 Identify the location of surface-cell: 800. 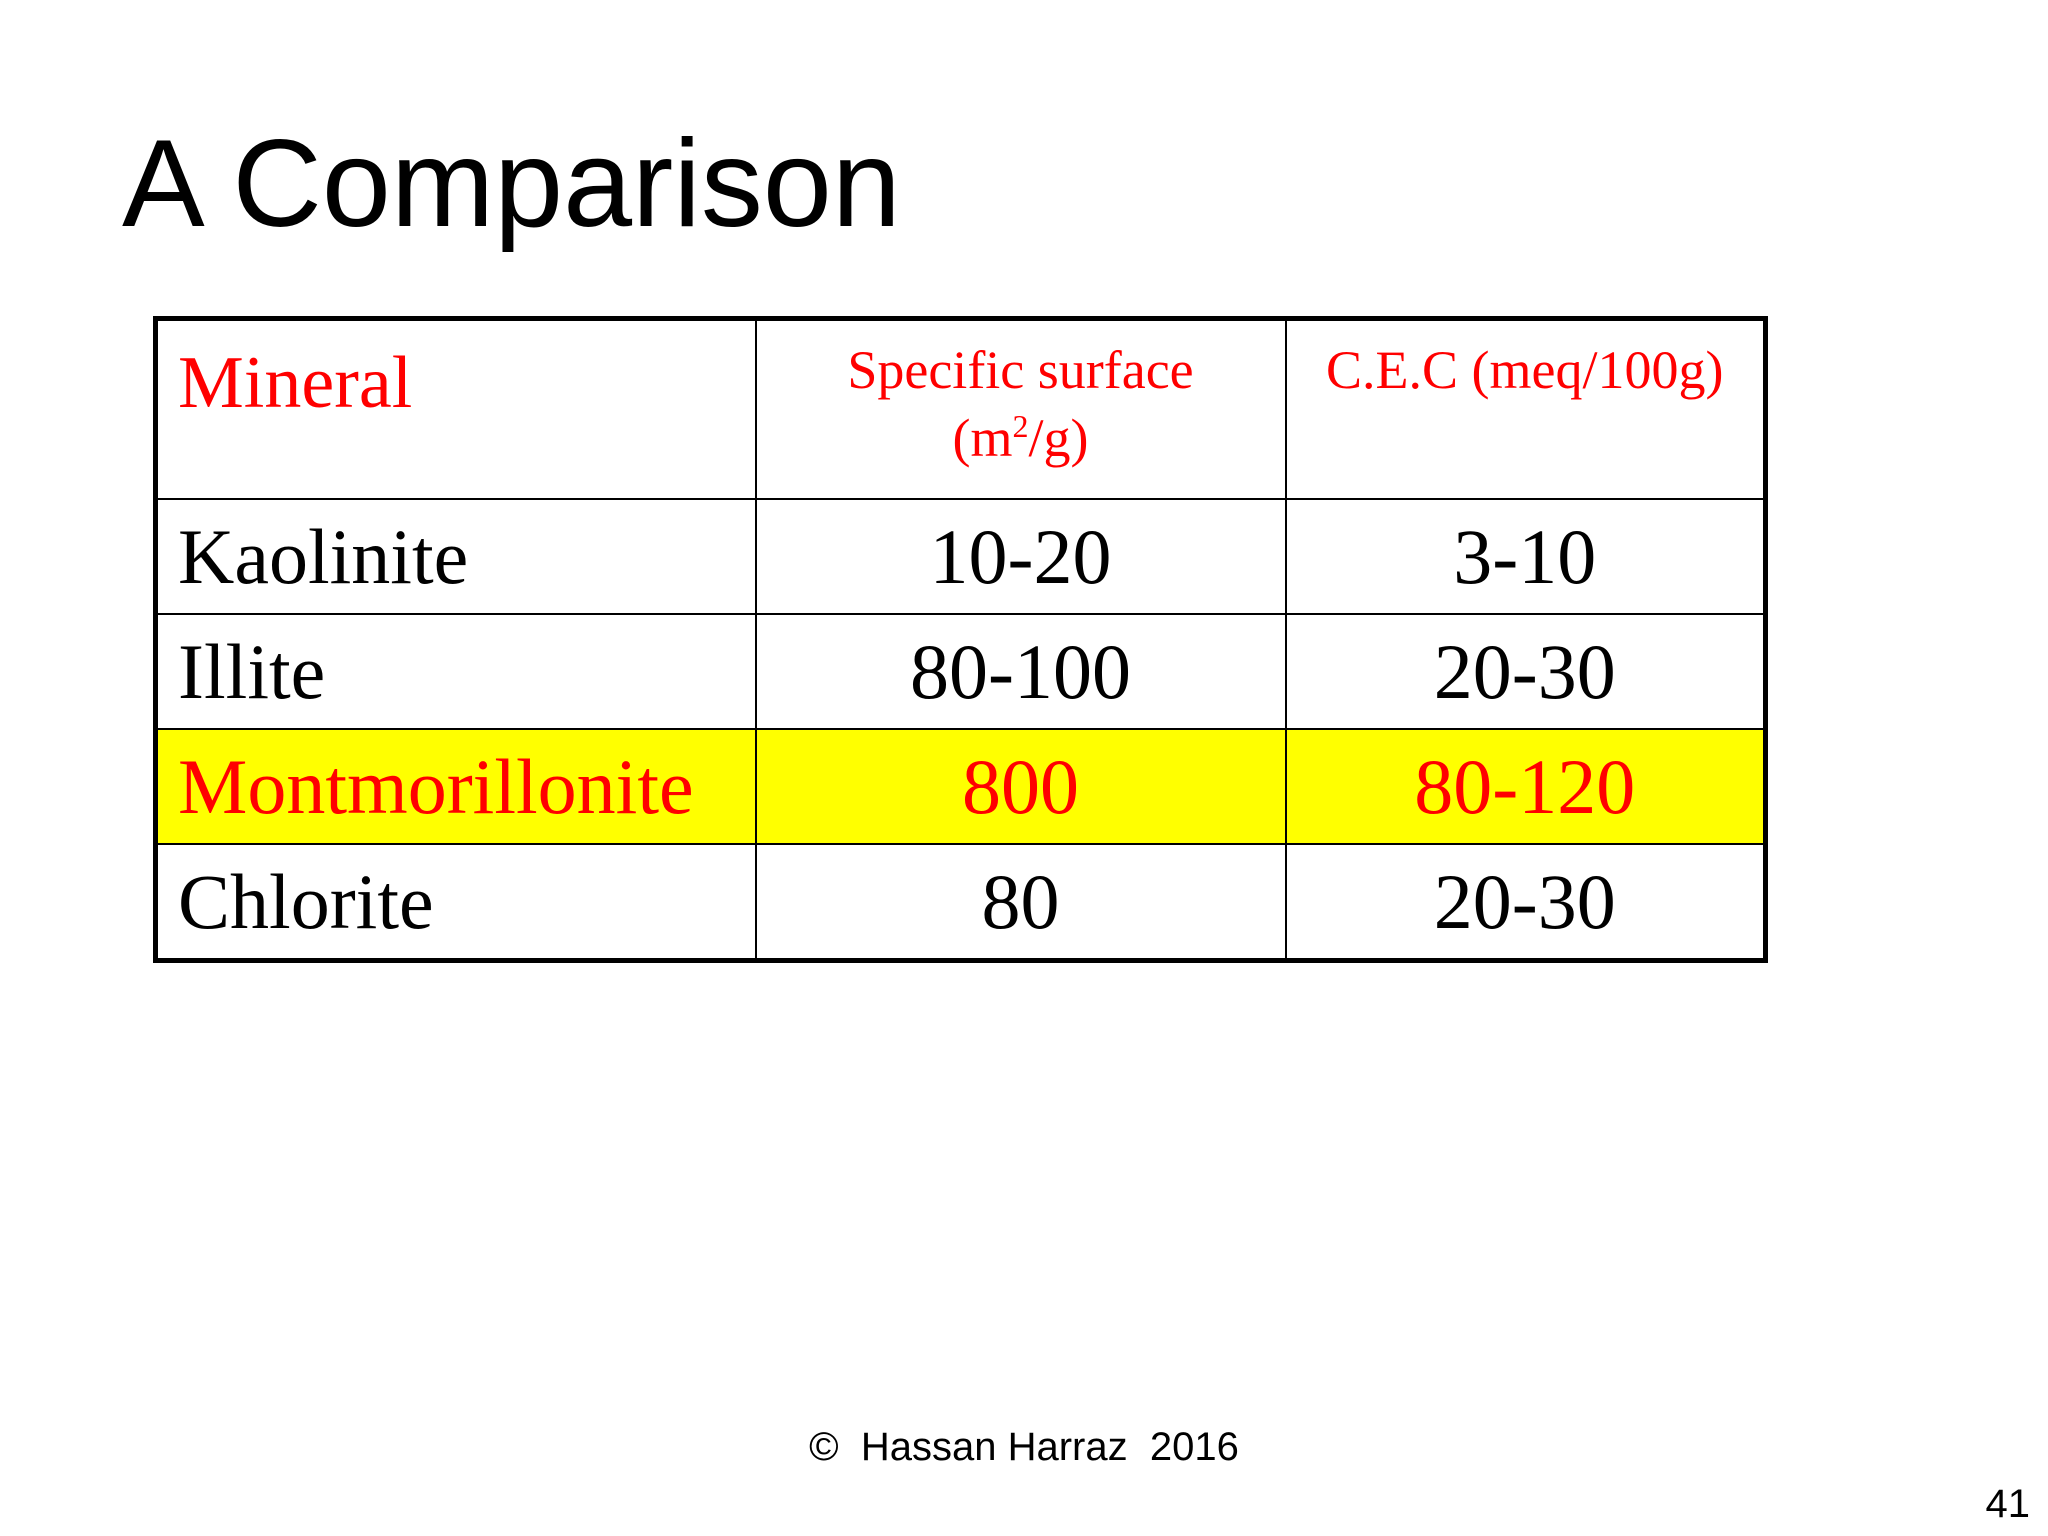
(1020, 786).